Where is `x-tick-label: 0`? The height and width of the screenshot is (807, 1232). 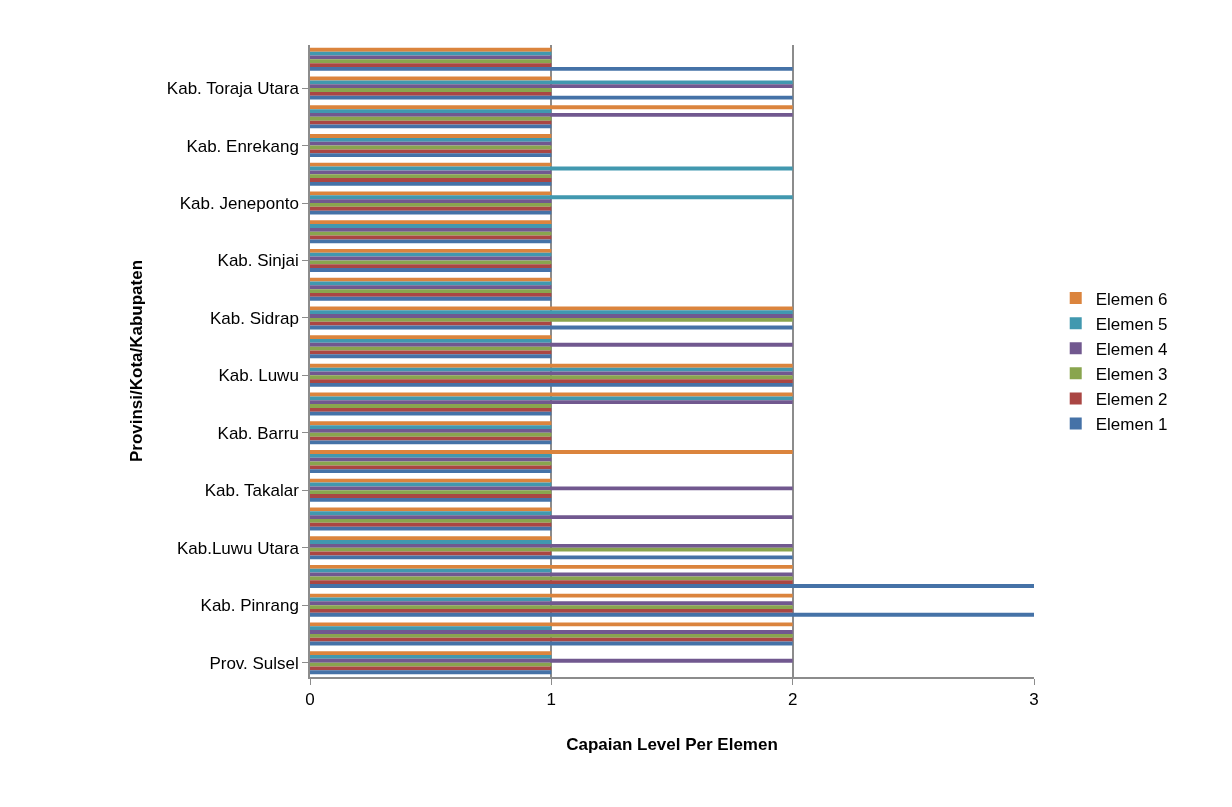 x-tick-label: 0 is located at coordinates (310, 700).